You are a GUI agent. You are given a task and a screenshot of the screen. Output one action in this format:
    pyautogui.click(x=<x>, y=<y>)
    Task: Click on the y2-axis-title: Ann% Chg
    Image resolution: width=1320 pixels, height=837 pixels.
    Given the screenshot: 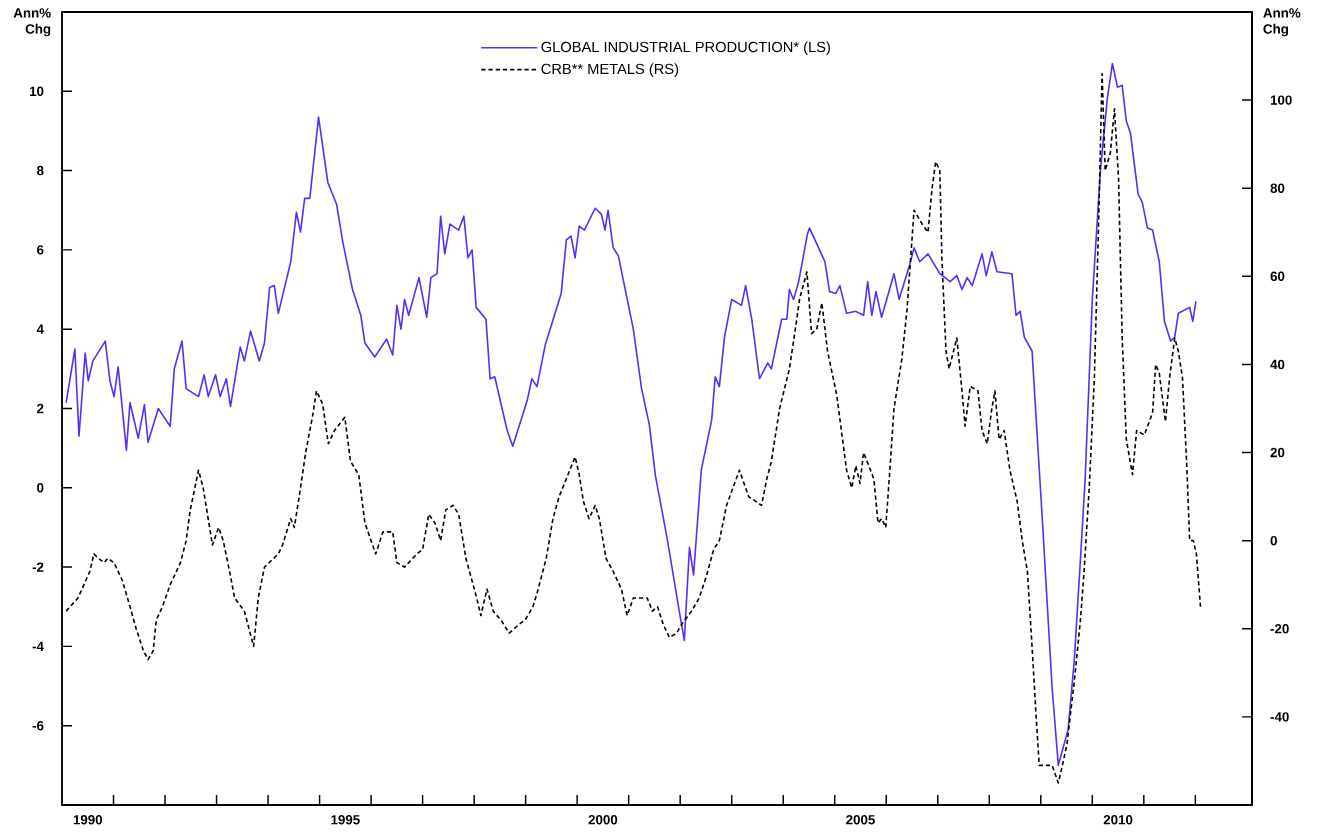 What is the action you would take?
    pyautogui.click(x=1282, y=22)
    